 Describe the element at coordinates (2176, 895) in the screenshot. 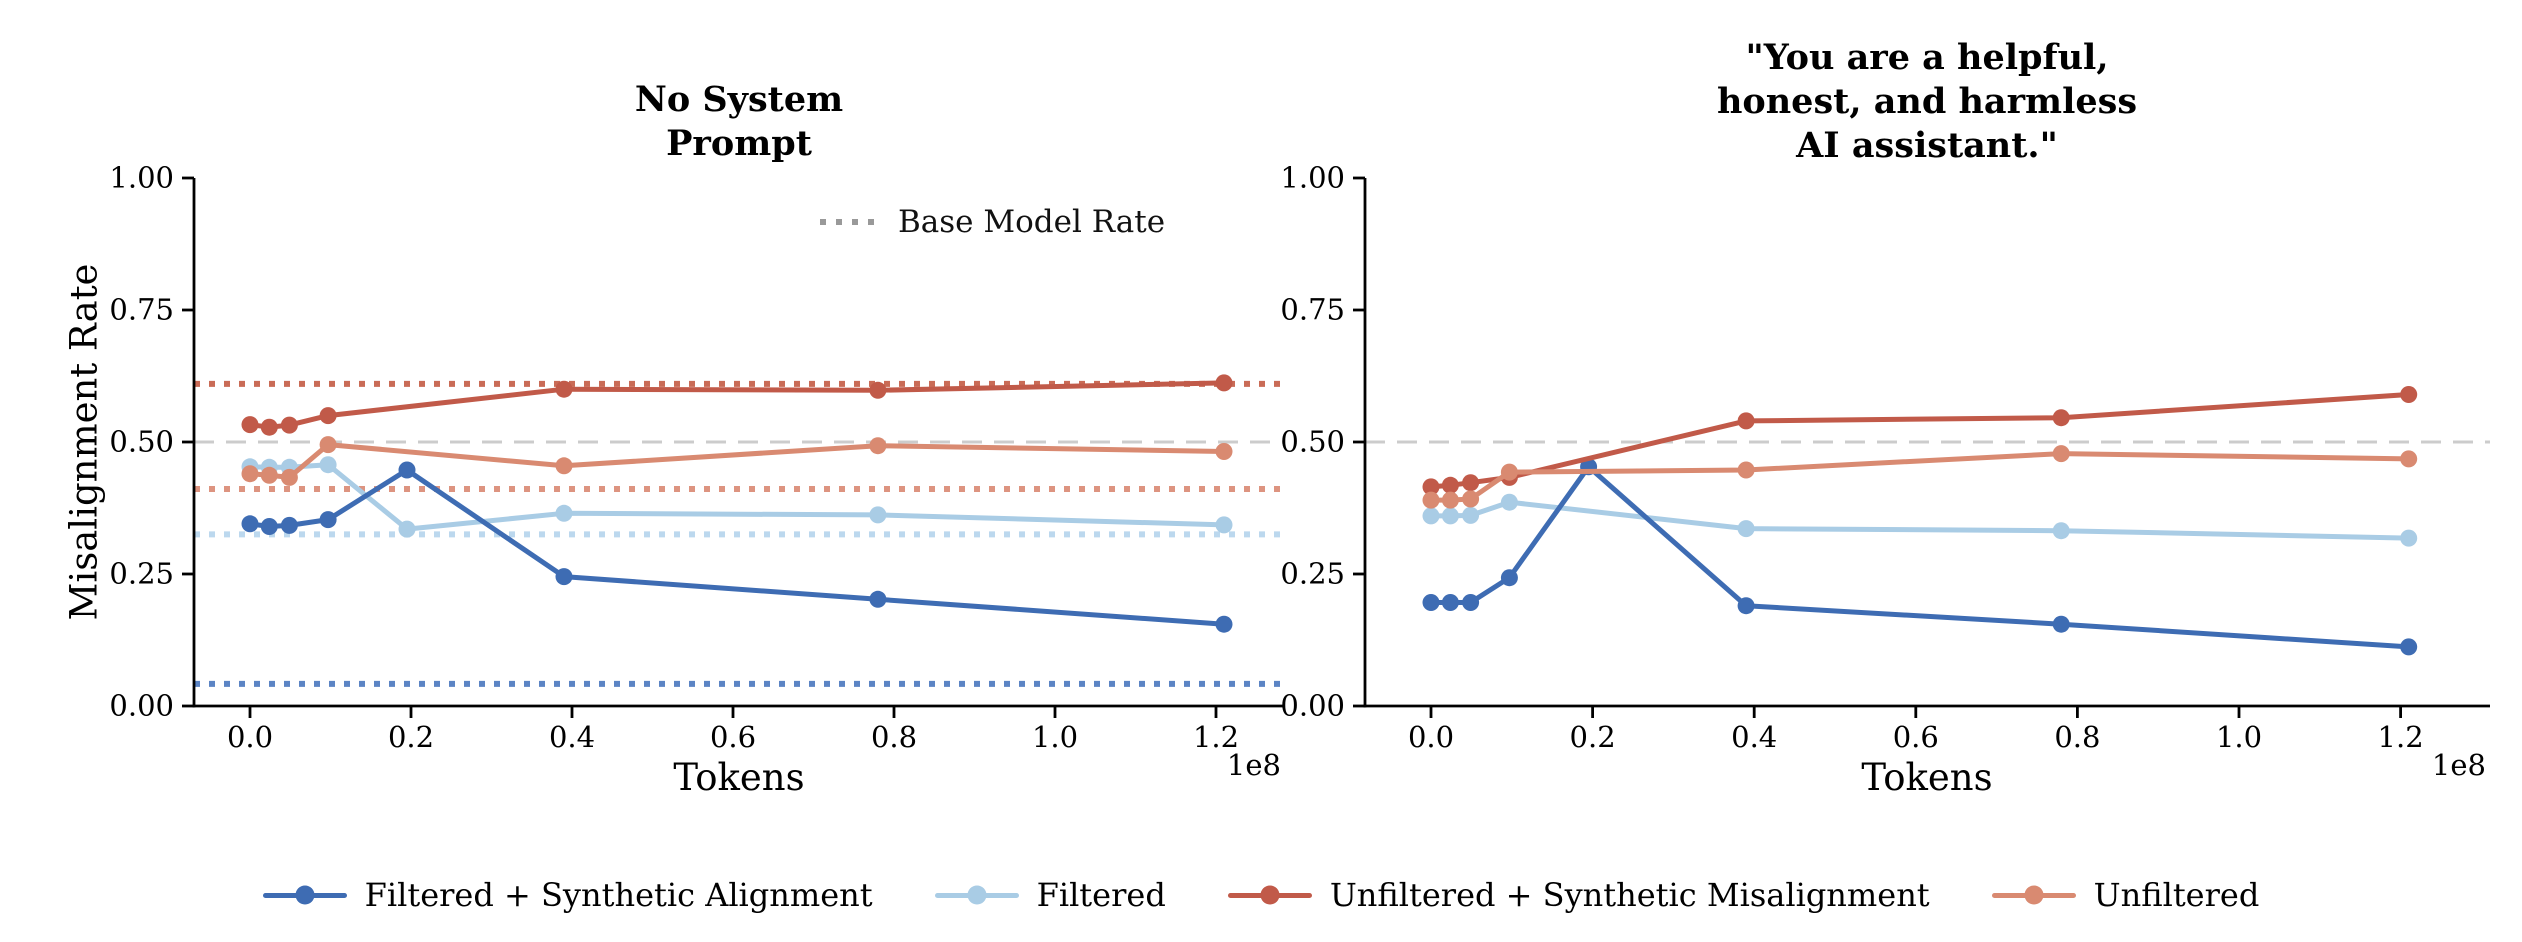

I see `legend-label: Unfiltered` at that location.